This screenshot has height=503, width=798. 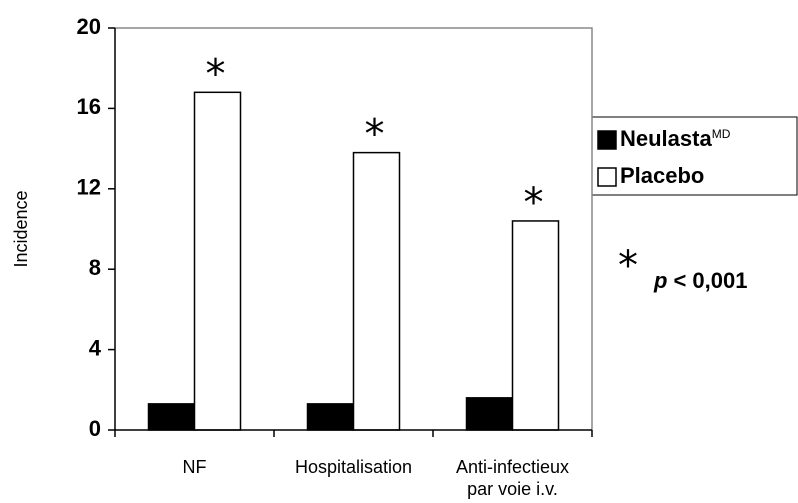 I want to click on x-tick-label: NF, so click(x=195, y=467).